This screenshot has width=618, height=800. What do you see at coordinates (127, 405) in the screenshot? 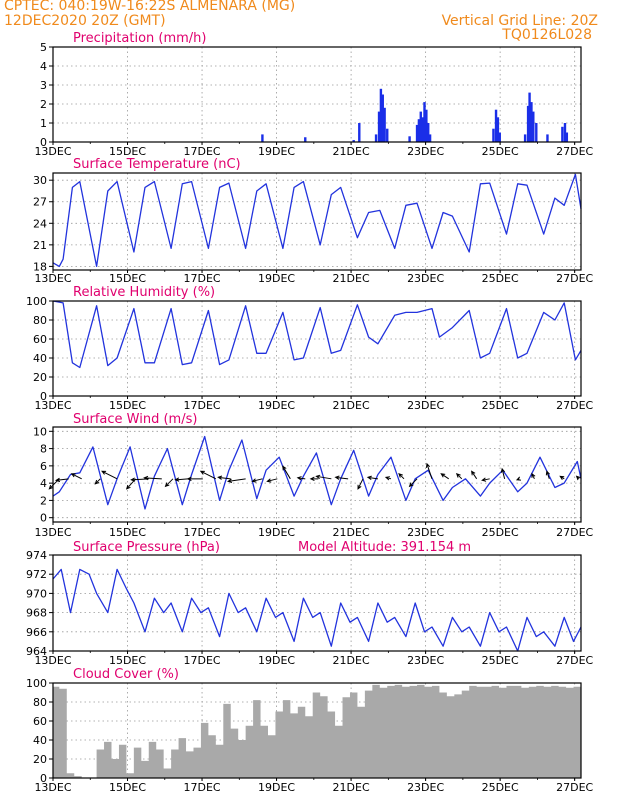
I see `humidity-xtick-label: 15DEC` at bounding box center [127, 405].